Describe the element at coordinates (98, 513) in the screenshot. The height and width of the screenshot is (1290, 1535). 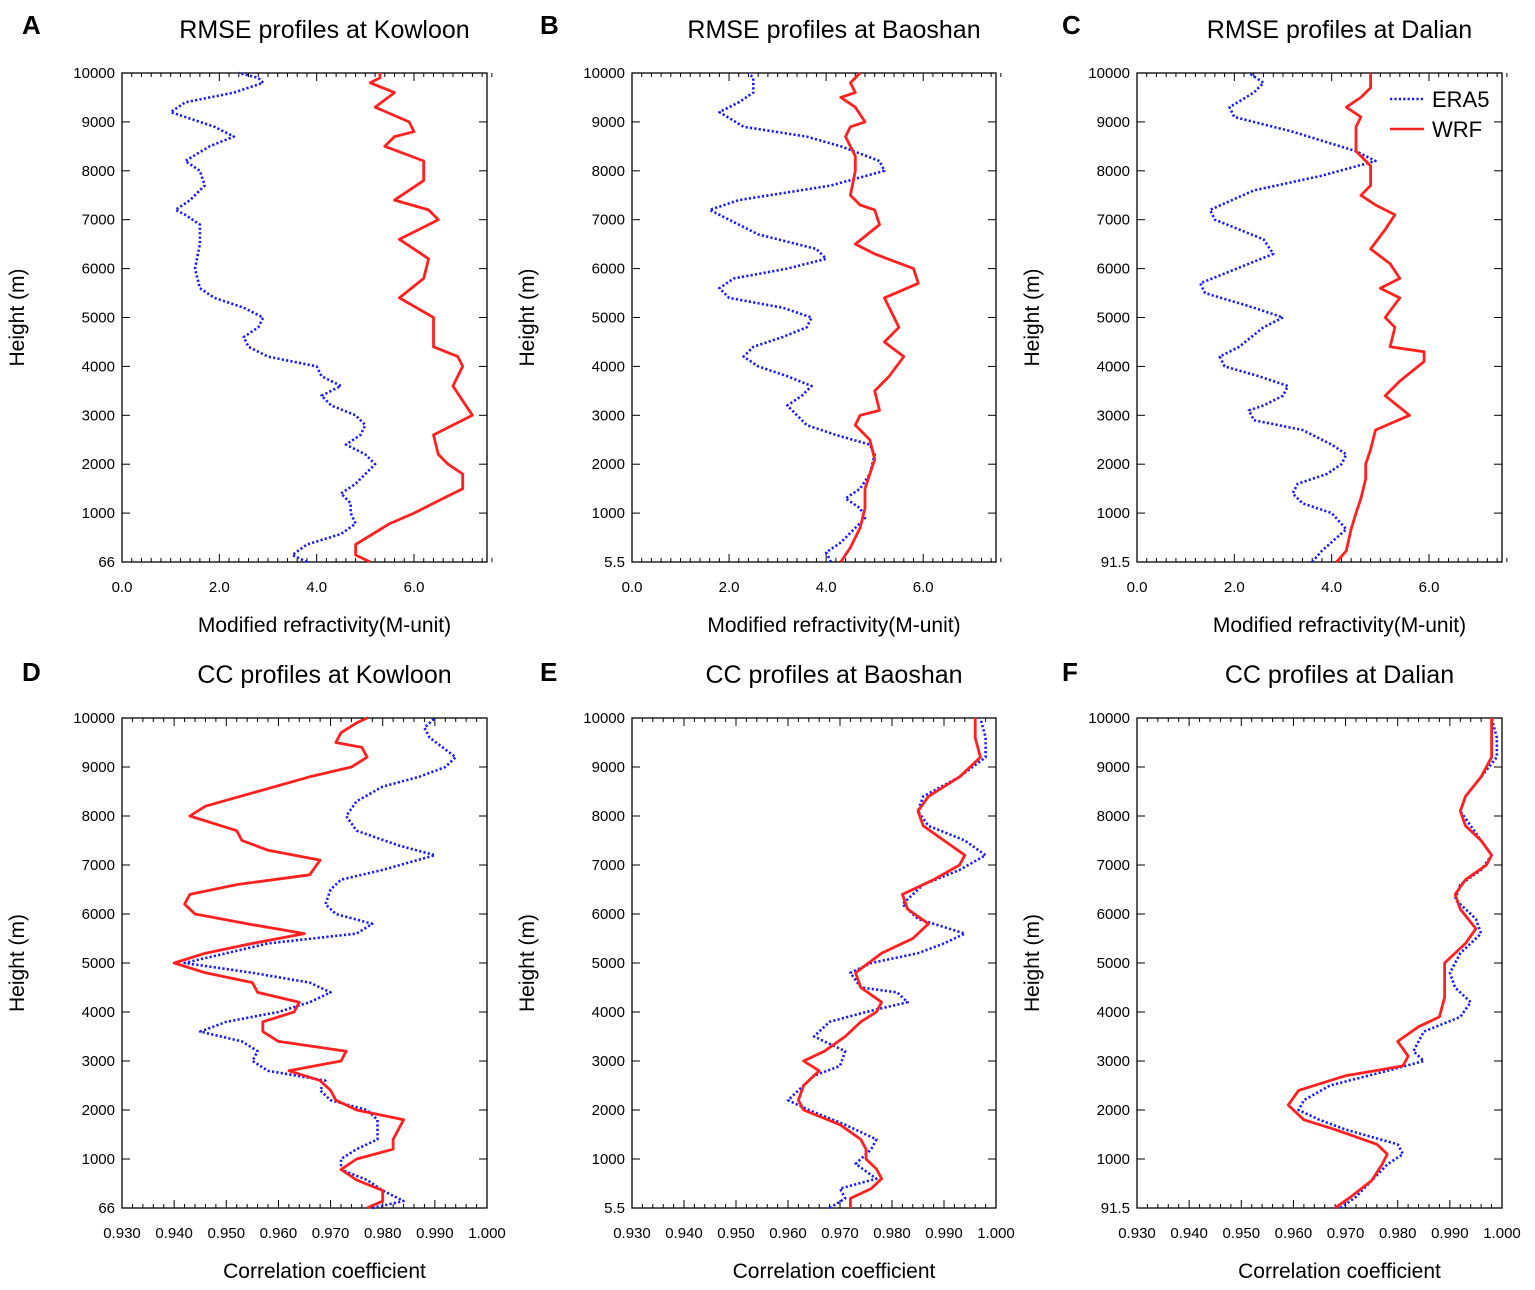
I see `panel-a-ytick-label: 1000` at that location.